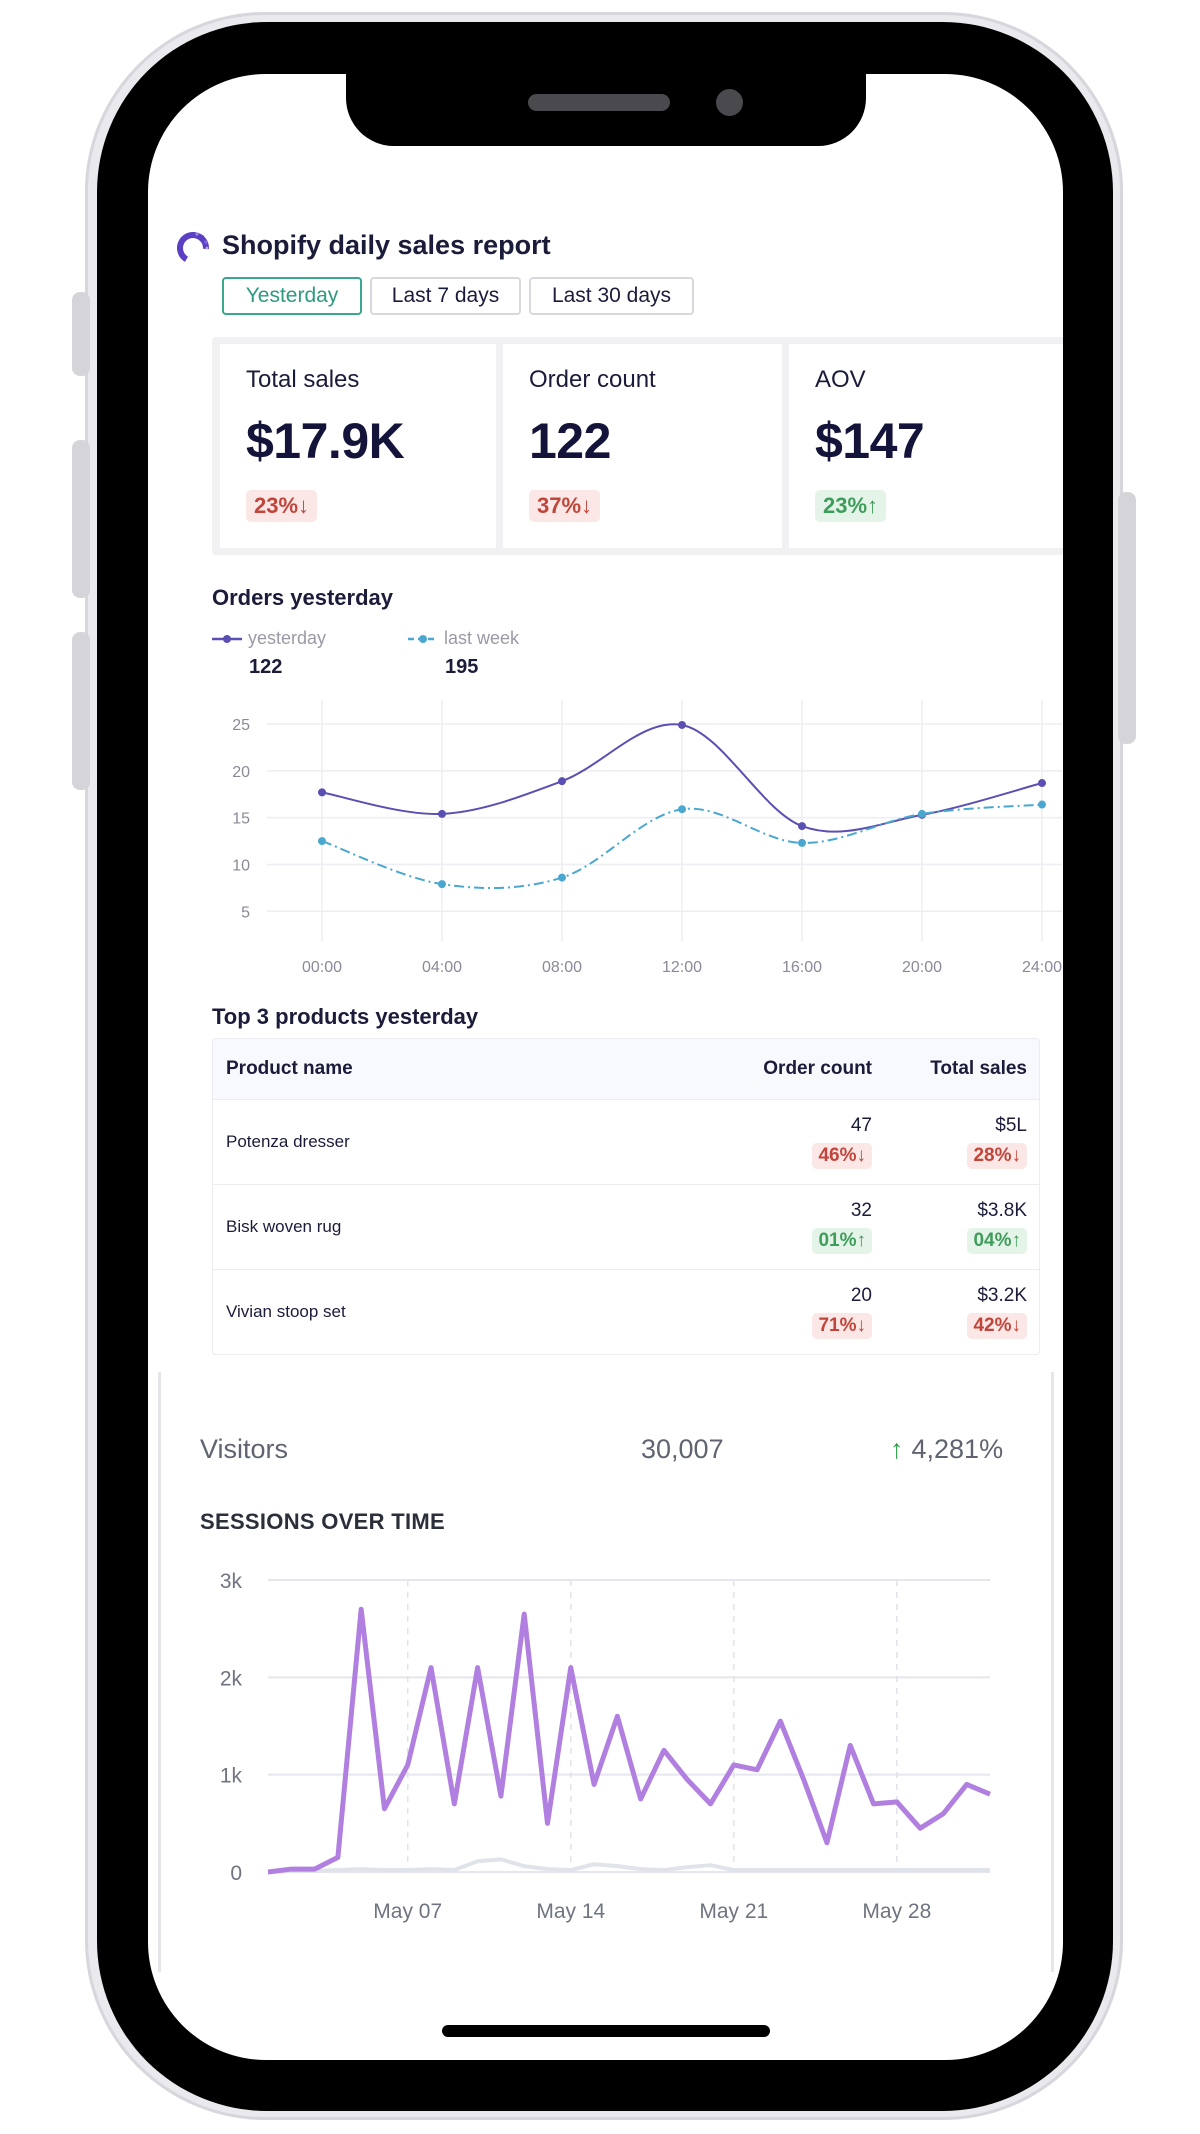 Image resolution: width=1200 pixels, height=2134 pixels. Describe the element at coordinates (241, 725) in the screenshot. I see `y-tick-label: 25` at that location.